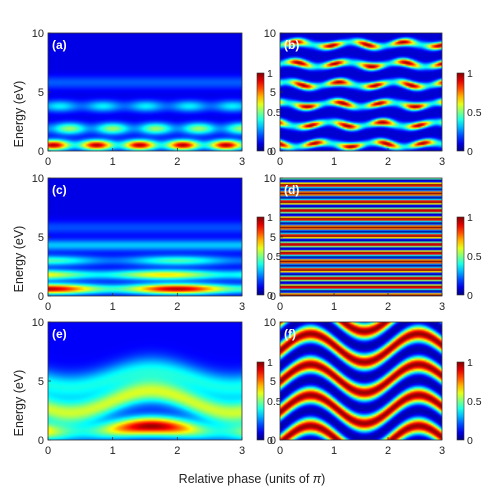 This screenshot has height=504, width=491. What do you see at coordinates (291, 45) in the screenshot?
I see `panel-label: (b)` at bounding box center [291, 45].